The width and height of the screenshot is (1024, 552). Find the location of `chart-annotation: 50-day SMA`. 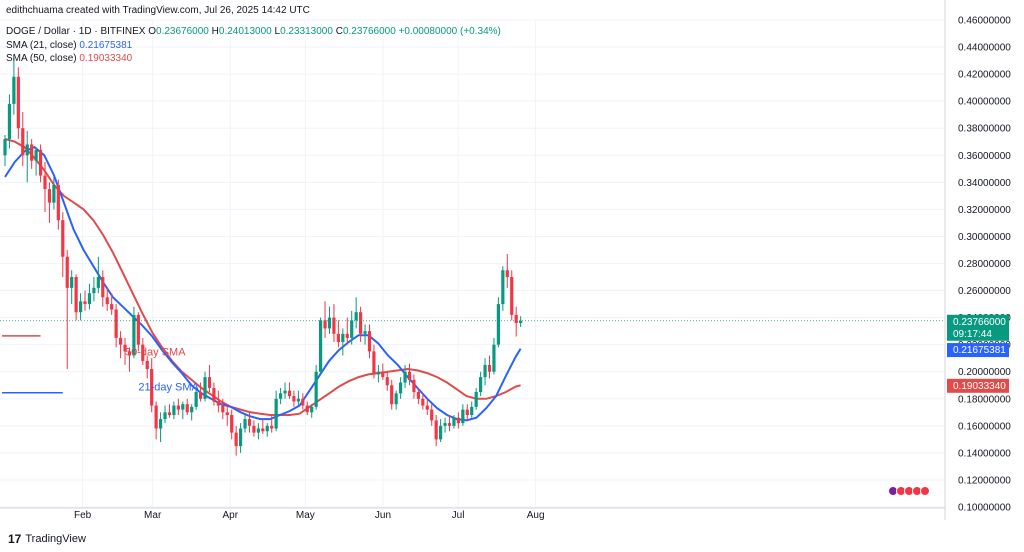

chart-annotation: 50-day SMA is located at coordinates (155, 352).